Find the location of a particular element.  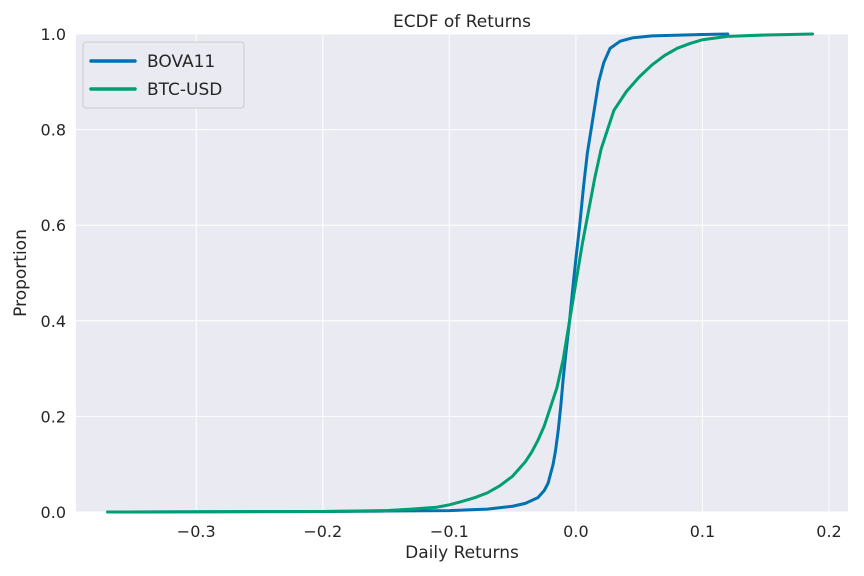

legend-label-bova11: BOVA11 is located at coordinates (181, 62).